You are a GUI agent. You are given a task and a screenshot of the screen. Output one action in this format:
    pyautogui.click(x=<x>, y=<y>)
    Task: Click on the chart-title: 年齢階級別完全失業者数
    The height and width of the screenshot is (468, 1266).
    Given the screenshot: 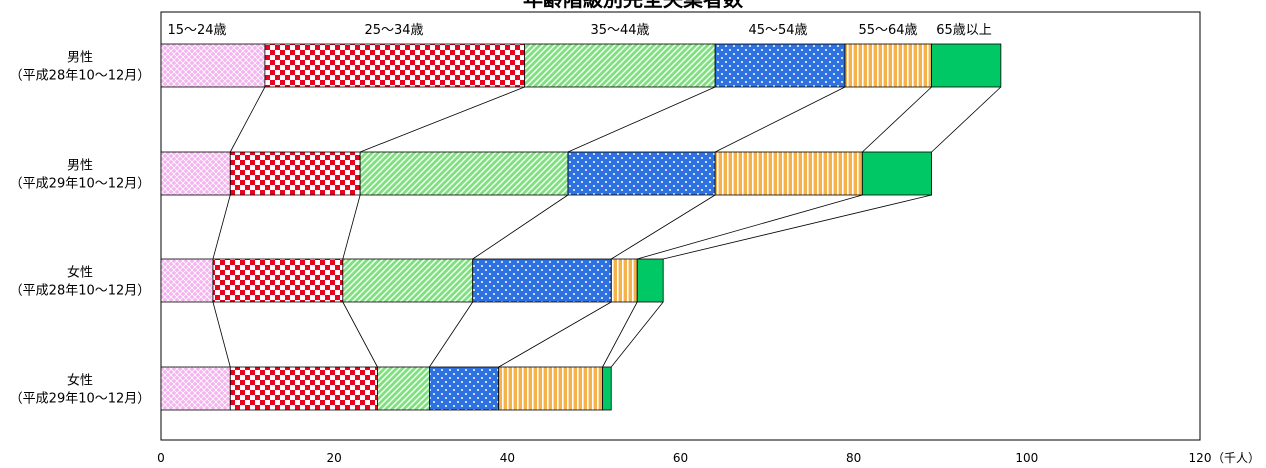 What is the action you would take?
    pyautogui.click(x=633, y=5)
    